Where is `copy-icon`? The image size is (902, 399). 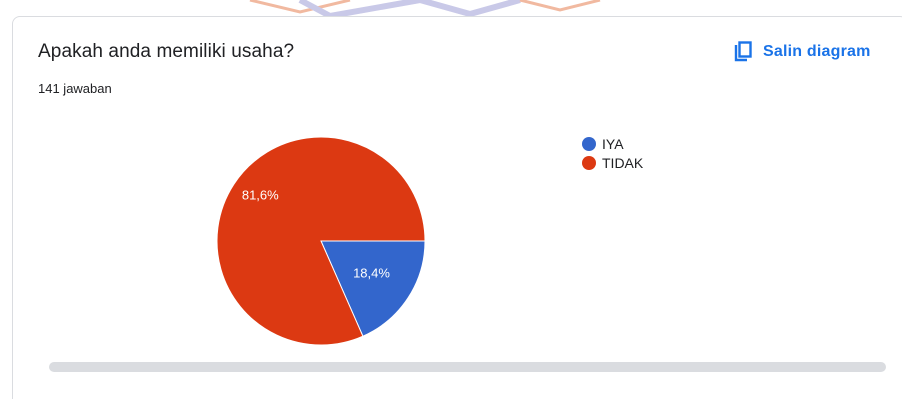
copy-icon is located at coordinates (743, 52).